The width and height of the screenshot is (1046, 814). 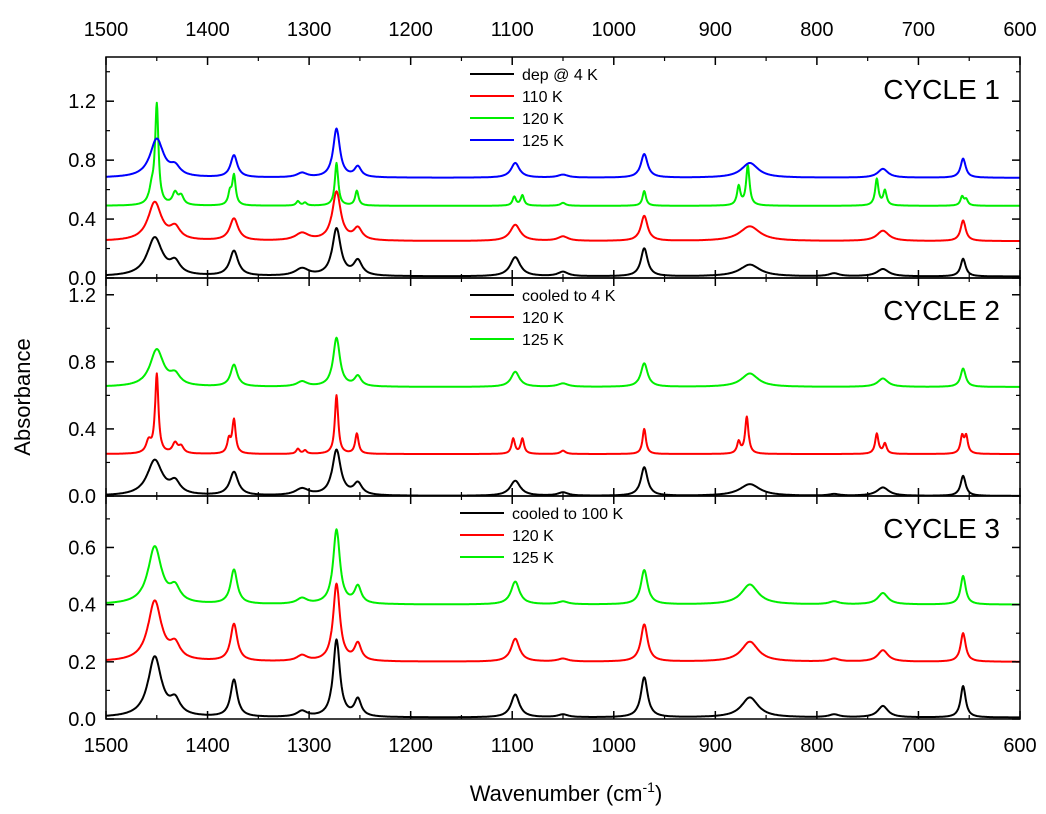 What do you see at coordinates (207, 746) in the screenshot?
I see `x-tick-label-bottom-2: 1400` at bounding box center [207, 746].